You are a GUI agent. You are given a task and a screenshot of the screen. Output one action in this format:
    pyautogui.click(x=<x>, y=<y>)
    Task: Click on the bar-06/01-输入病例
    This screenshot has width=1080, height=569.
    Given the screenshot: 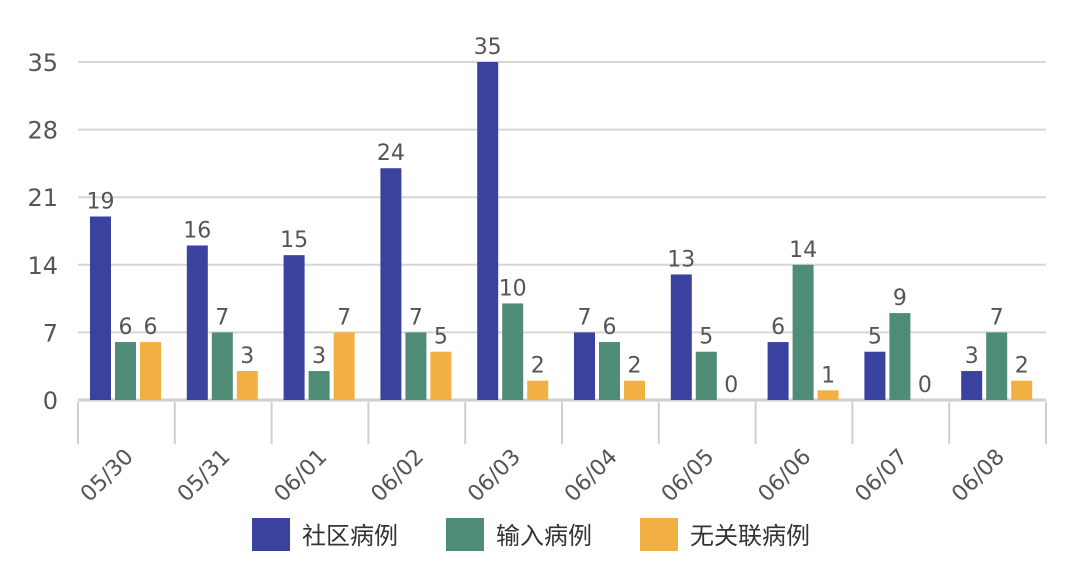 What is the action you would take?
    pyautogui.click(x=319, y=385)
    